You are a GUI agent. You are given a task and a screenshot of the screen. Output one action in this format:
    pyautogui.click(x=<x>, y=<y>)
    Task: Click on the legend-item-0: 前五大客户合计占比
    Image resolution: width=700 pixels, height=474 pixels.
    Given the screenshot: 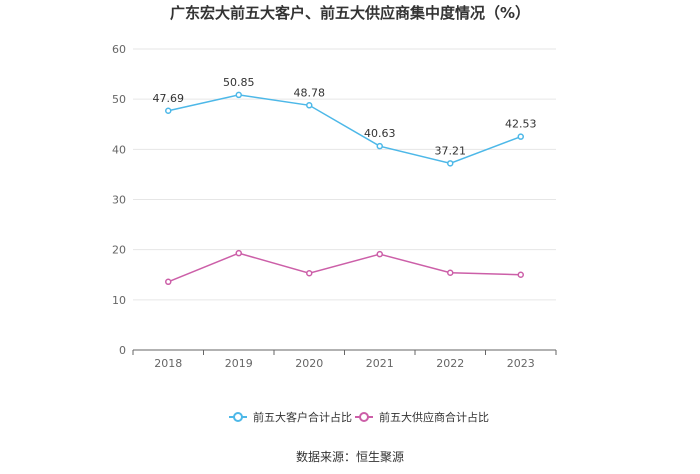 What is the action you would take?
    pyautogui.click(x=290, y=417)
    